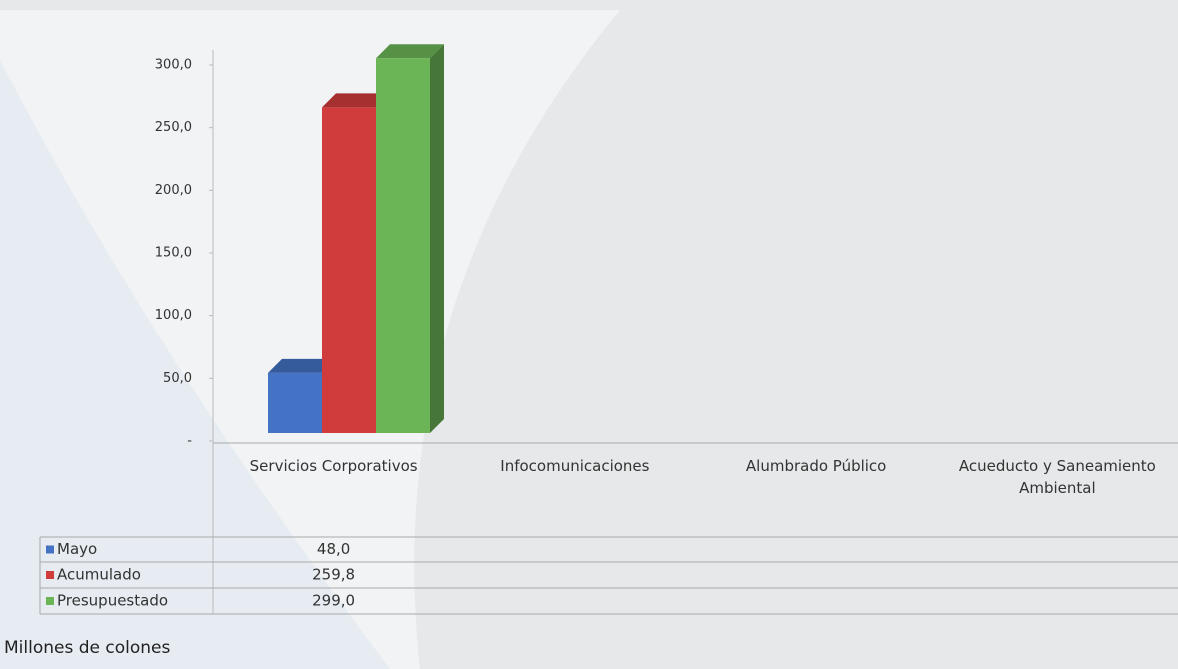 This screenshot has height=669, width=1178. What do you see at coordinates (816, 466) in the screenshot?
I see `x-tick-label: Alumbrado Público` at bounding box center [816, 466].